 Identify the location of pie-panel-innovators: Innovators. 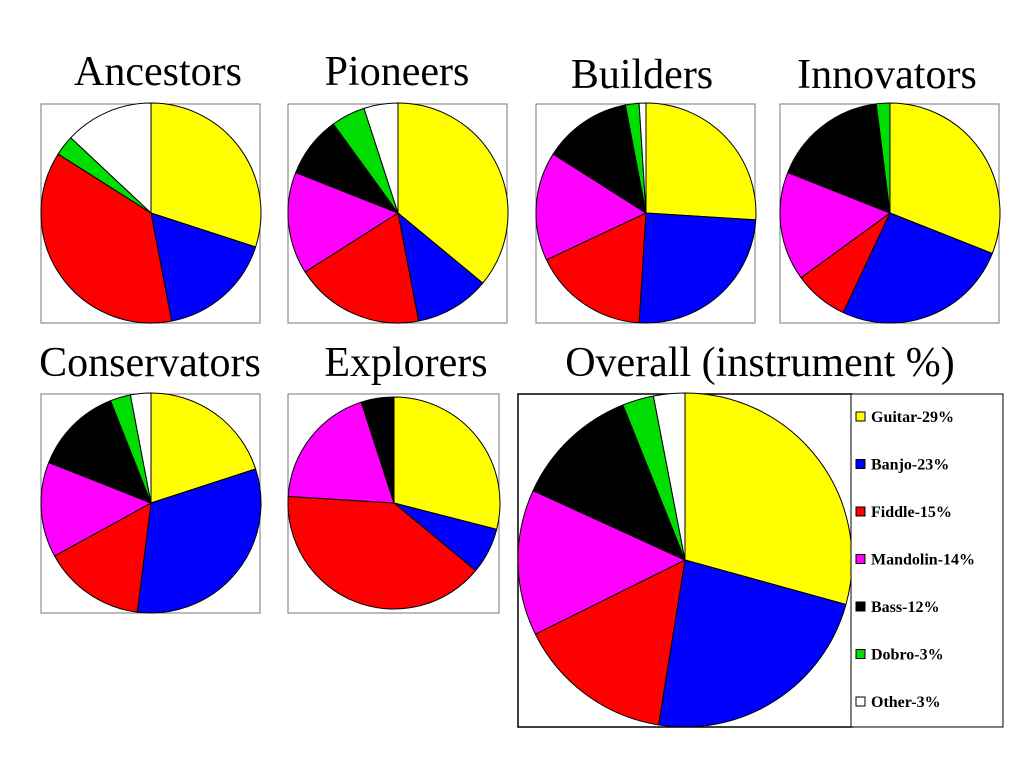
(890, 188).